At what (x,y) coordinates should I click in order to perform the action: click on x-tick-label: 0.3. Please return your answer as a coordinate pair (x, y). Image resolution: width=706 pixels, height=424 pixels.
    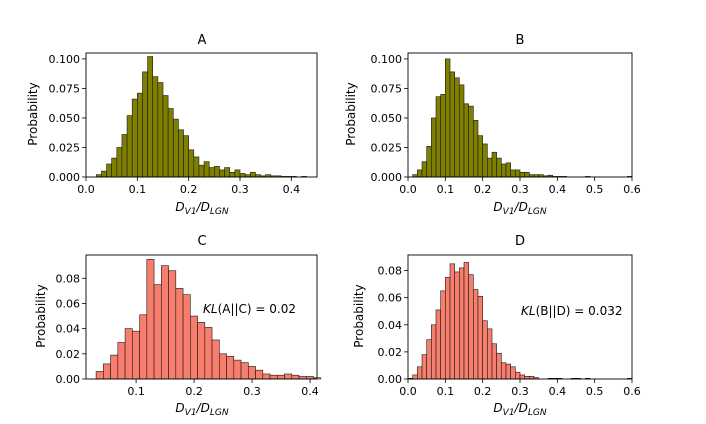
    Looking at the image, I should click on (240, 189).